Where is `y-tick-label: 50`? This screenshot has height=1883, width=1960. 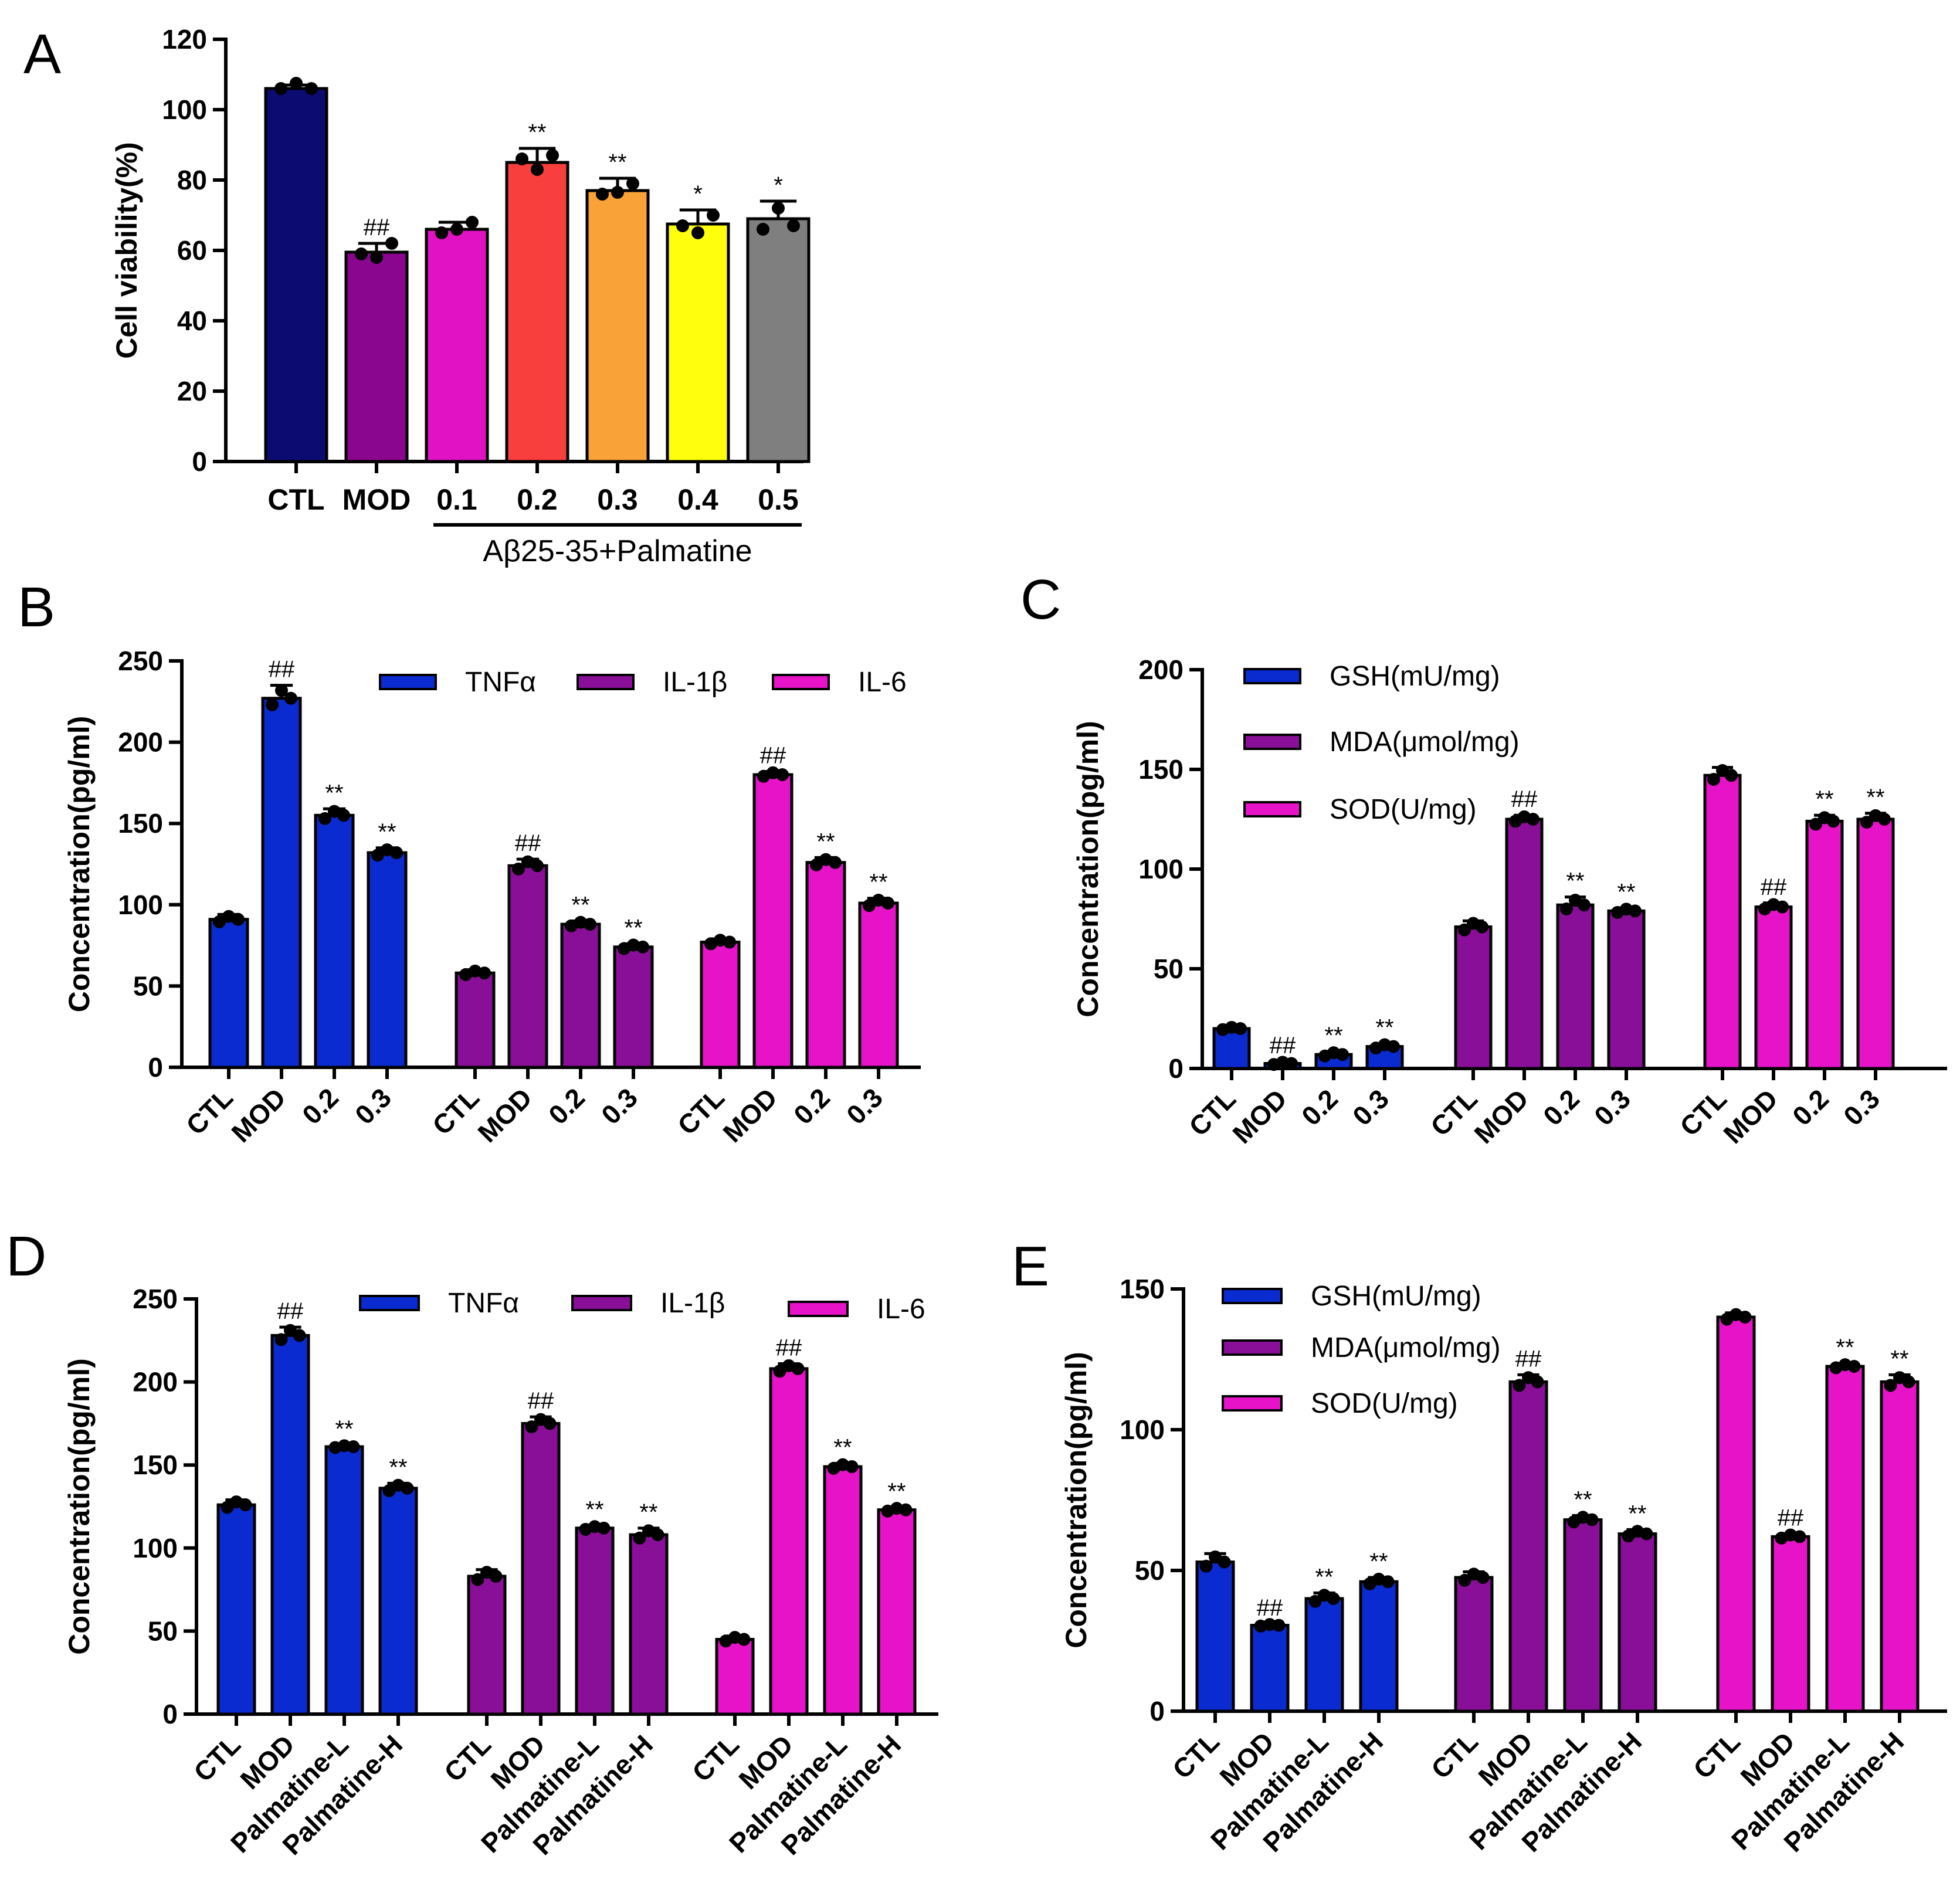 y-tick-label: 50 is located at coordinates (148, 986).